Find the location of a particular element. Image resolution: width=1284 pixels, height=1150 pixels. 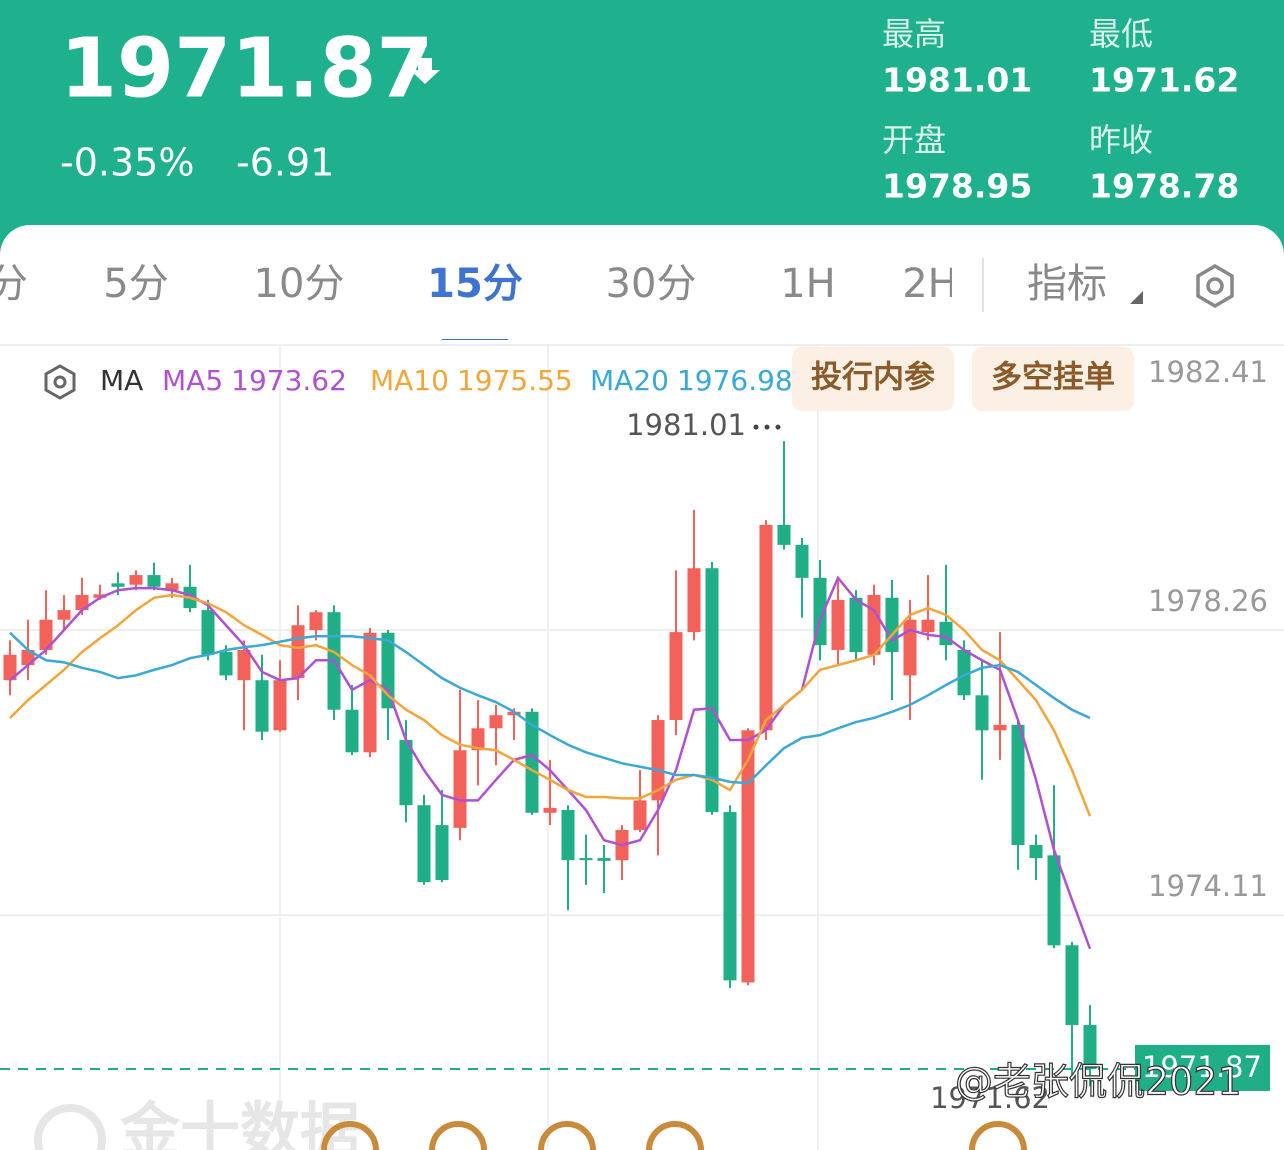

low-label: 1971.62 is located at coordinates (990, 1098).